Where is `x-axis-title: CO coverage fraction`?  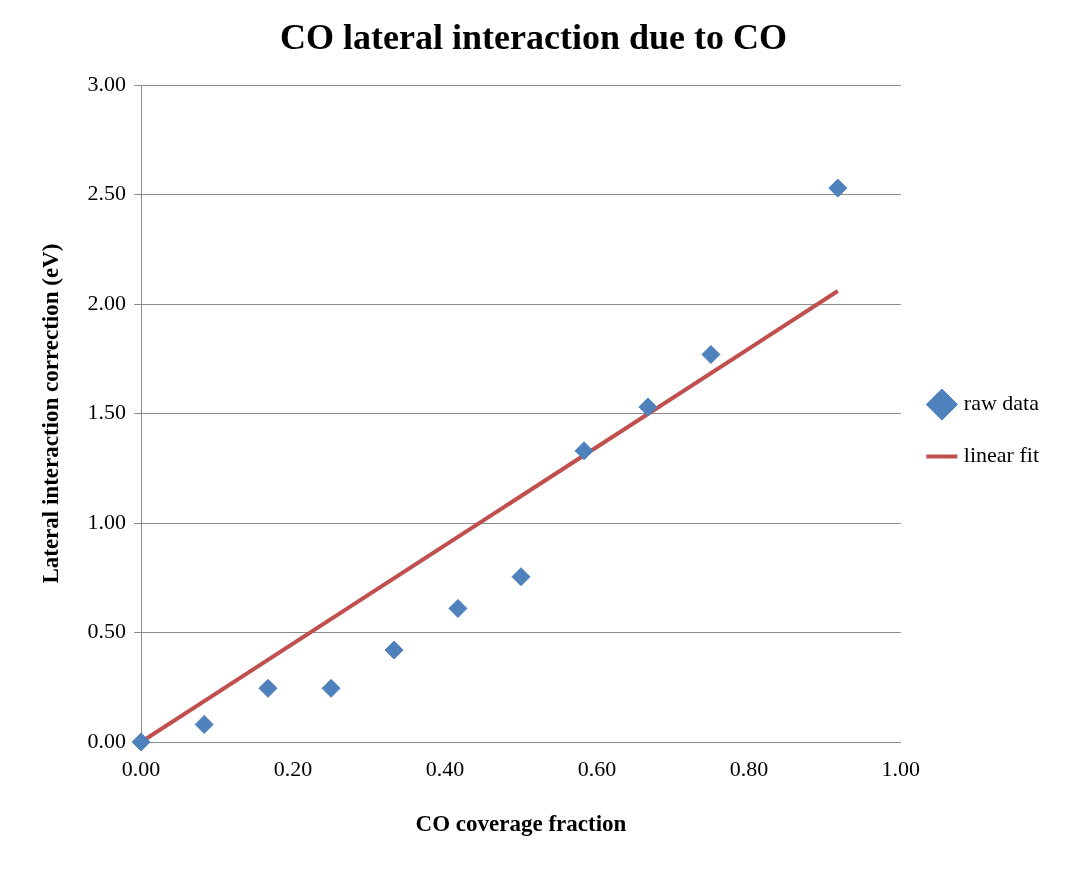 x-axis-title: CO coverage fraction is located at coordinates (521, 824).